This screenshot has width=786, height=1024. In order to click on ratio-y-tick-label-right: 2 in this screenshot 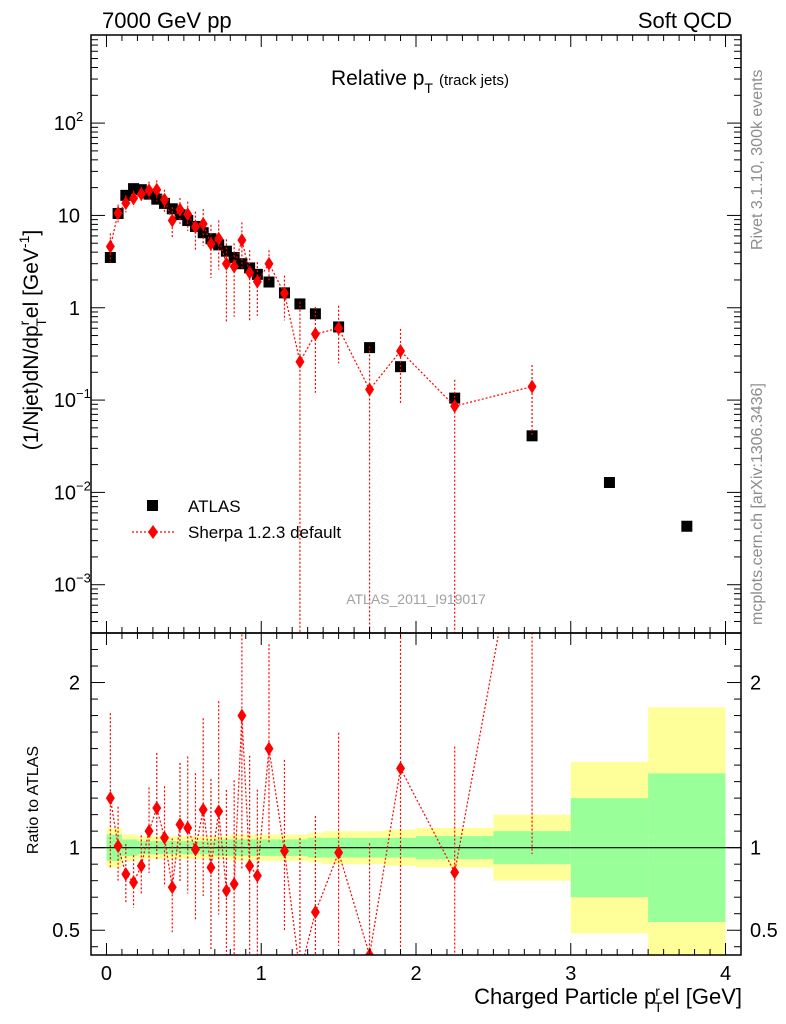, I will do `click(755, 684)`.